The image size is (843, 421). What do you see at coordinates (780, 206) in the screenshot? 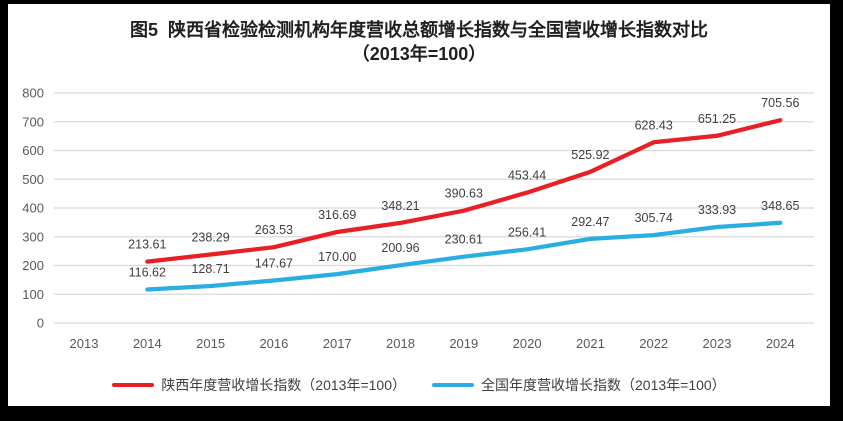
I see `data-label-series-1: 348.65` at bounding box center [780, 206].